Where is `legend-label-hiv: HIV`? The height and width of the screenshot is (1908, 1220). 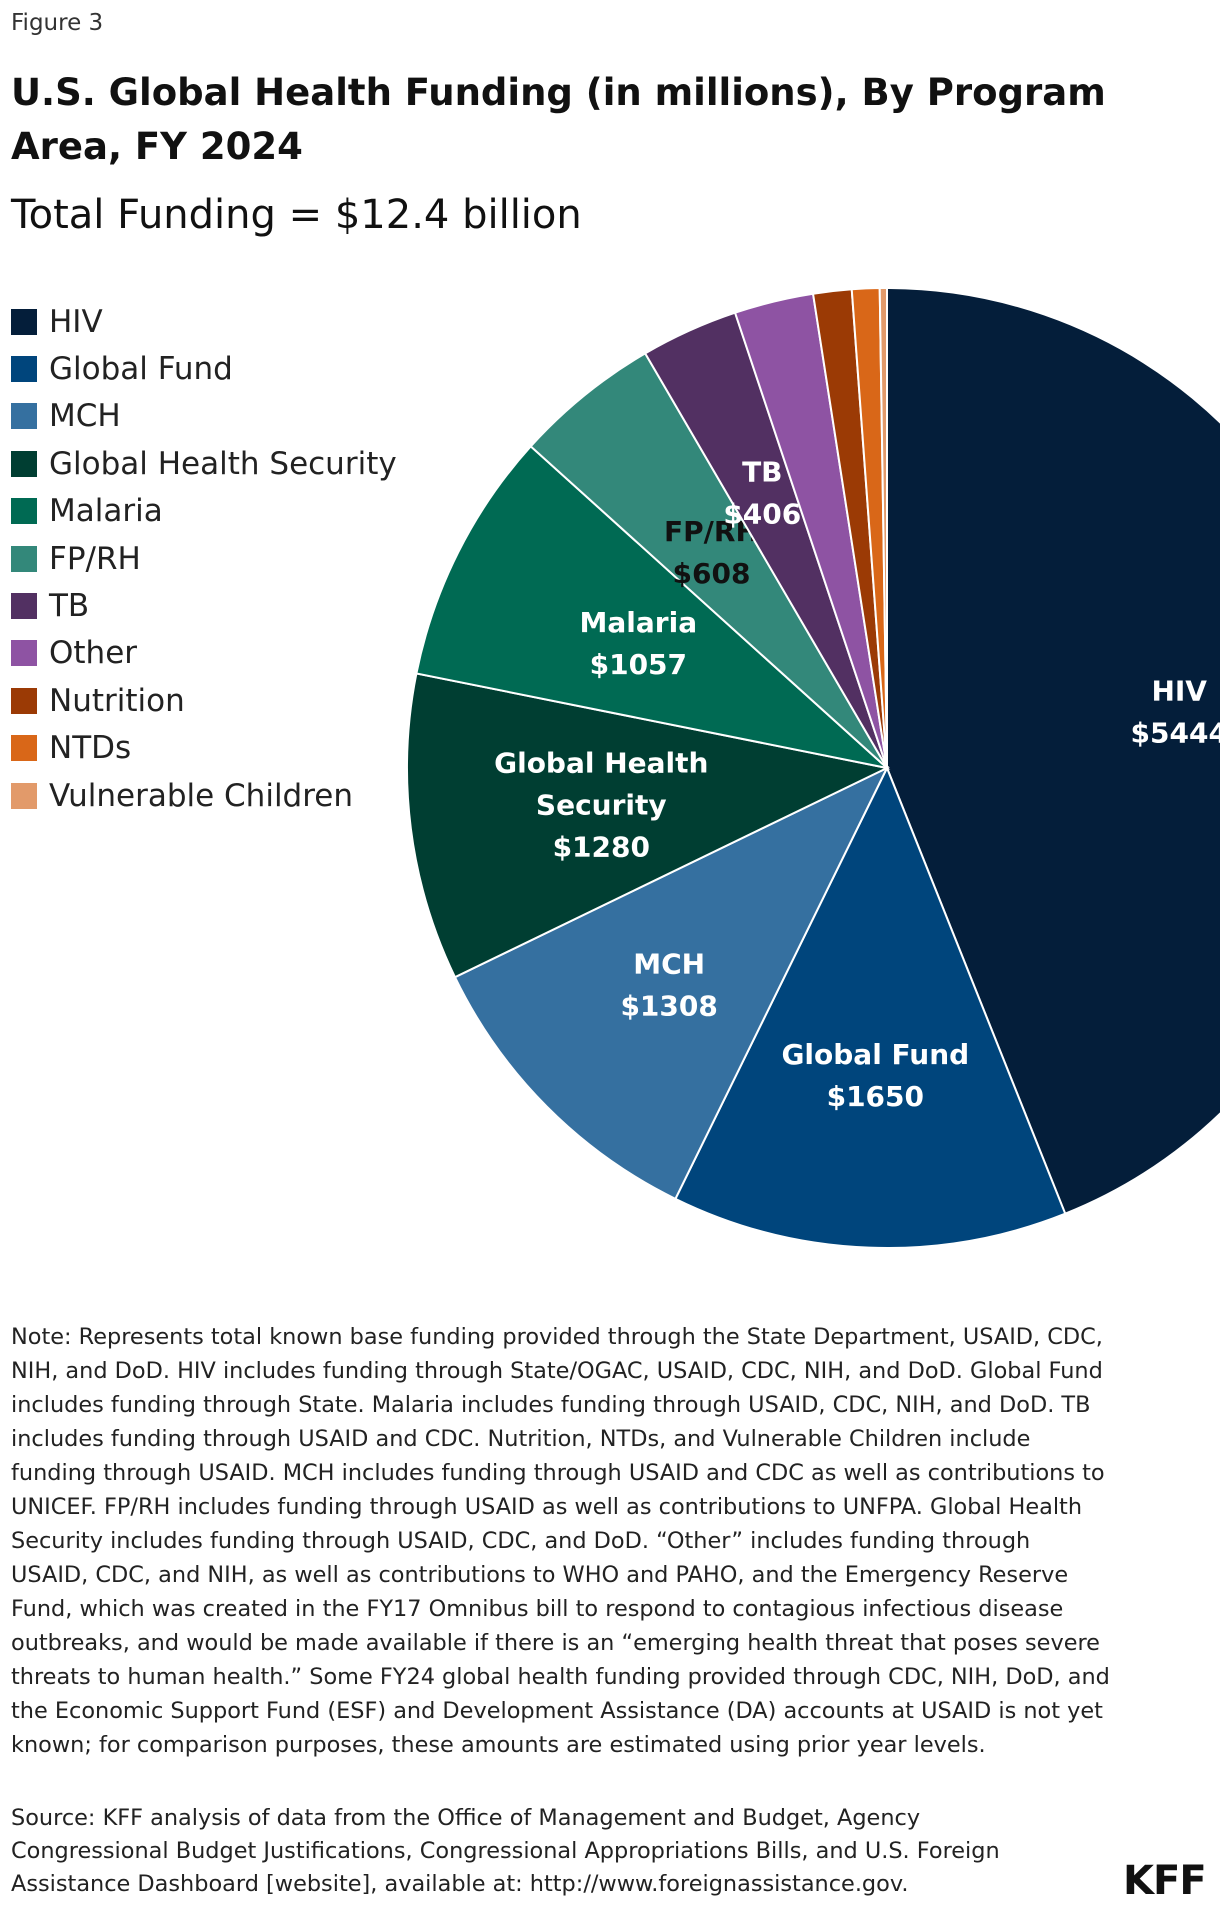
legend-label-hiv: HIV is located at coordinates (76, 321).